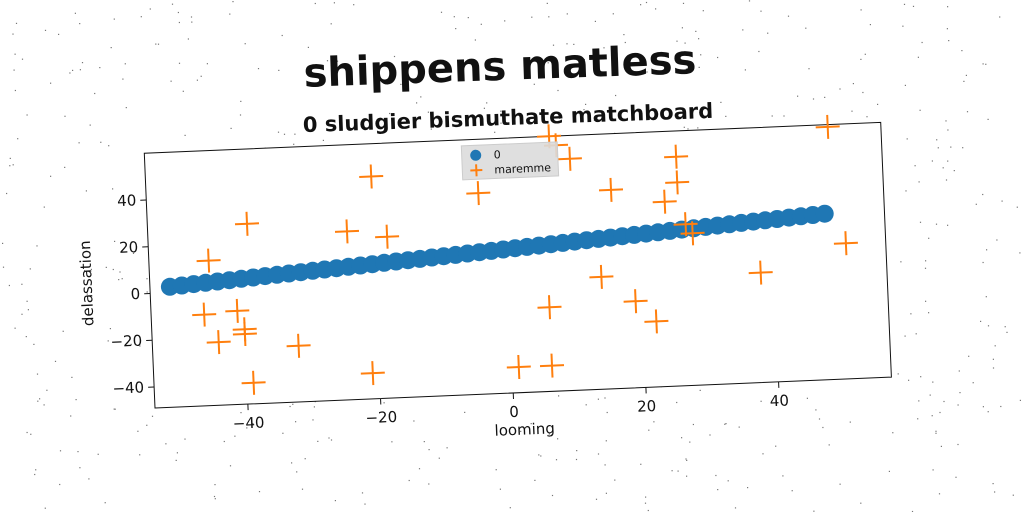  What do you see at coordinates (522, 168) in the screenshot?
I see `legend-label-maremme: maremme` at bounding box center [522, 168].